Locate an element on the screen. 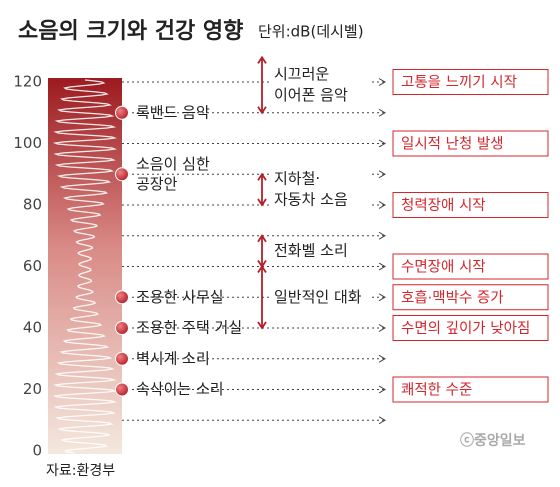  effect-label: 호흡·맥박수 증가 is located at coordinates (452, 297).